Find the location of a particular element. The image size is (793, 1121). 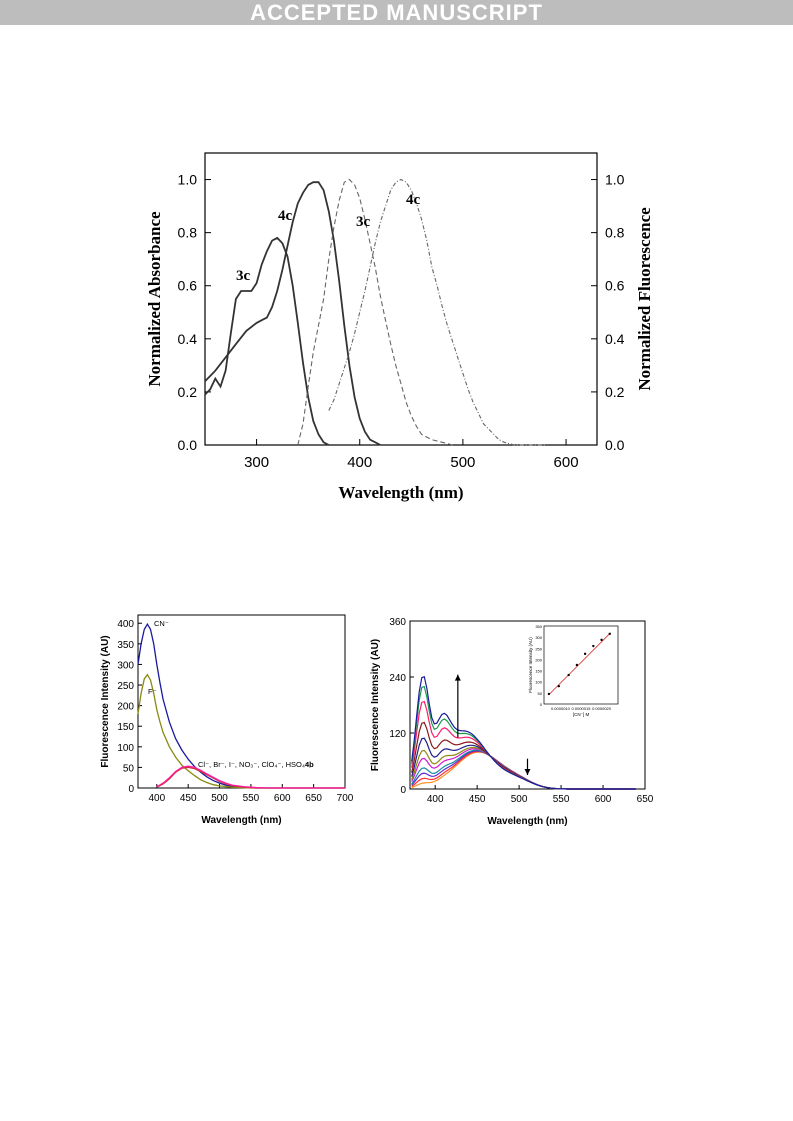

y-tick-label: 360 is located at coordinates (397, 622).